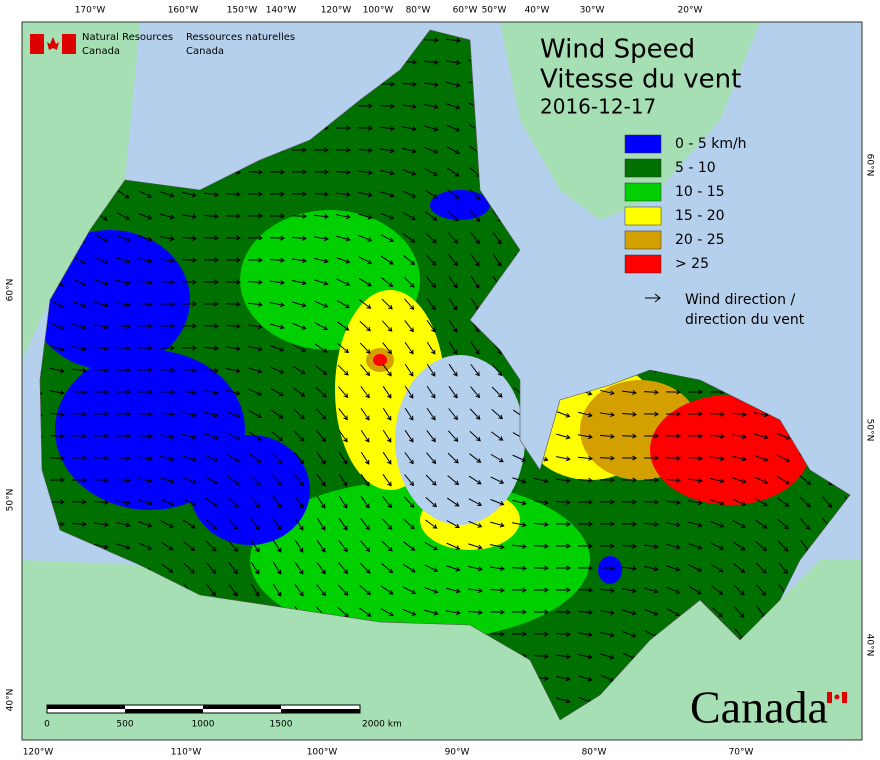 This screenshot has height=760, width=880. Describe the element at coordinates (90, 11) in the screenshot. I see `lon-label: 170°W` at that location.